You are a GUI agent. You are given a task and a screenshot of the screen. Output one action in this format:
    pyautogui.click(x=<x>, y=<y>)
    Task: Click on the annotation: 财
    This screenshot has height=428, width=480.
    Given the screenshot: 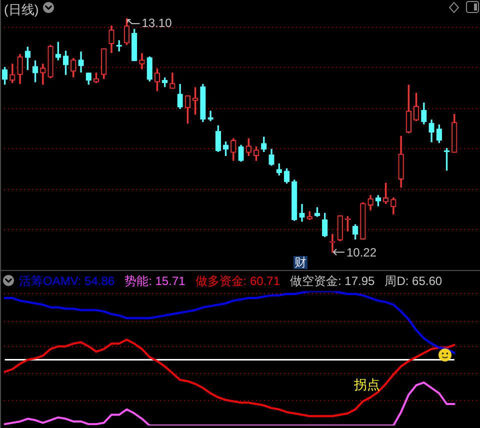 What is the action you would take?
    pyautogui.click(x=300, y=262)
    